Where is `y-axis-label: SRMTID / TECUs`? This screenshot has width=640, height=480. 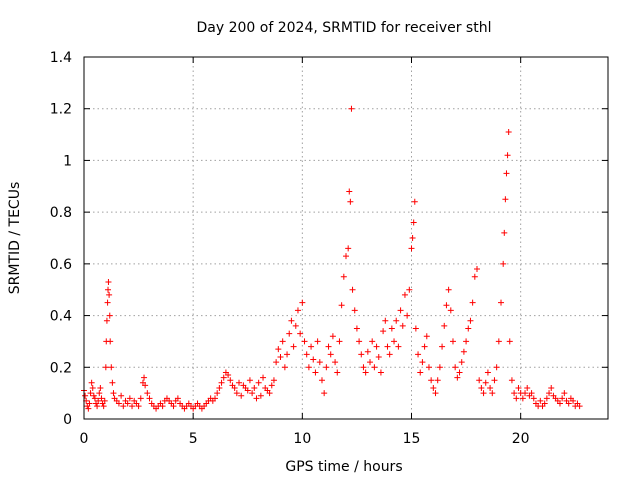
y-axis-label: SRMTID / TECUs is located at coordinates (15, 238).